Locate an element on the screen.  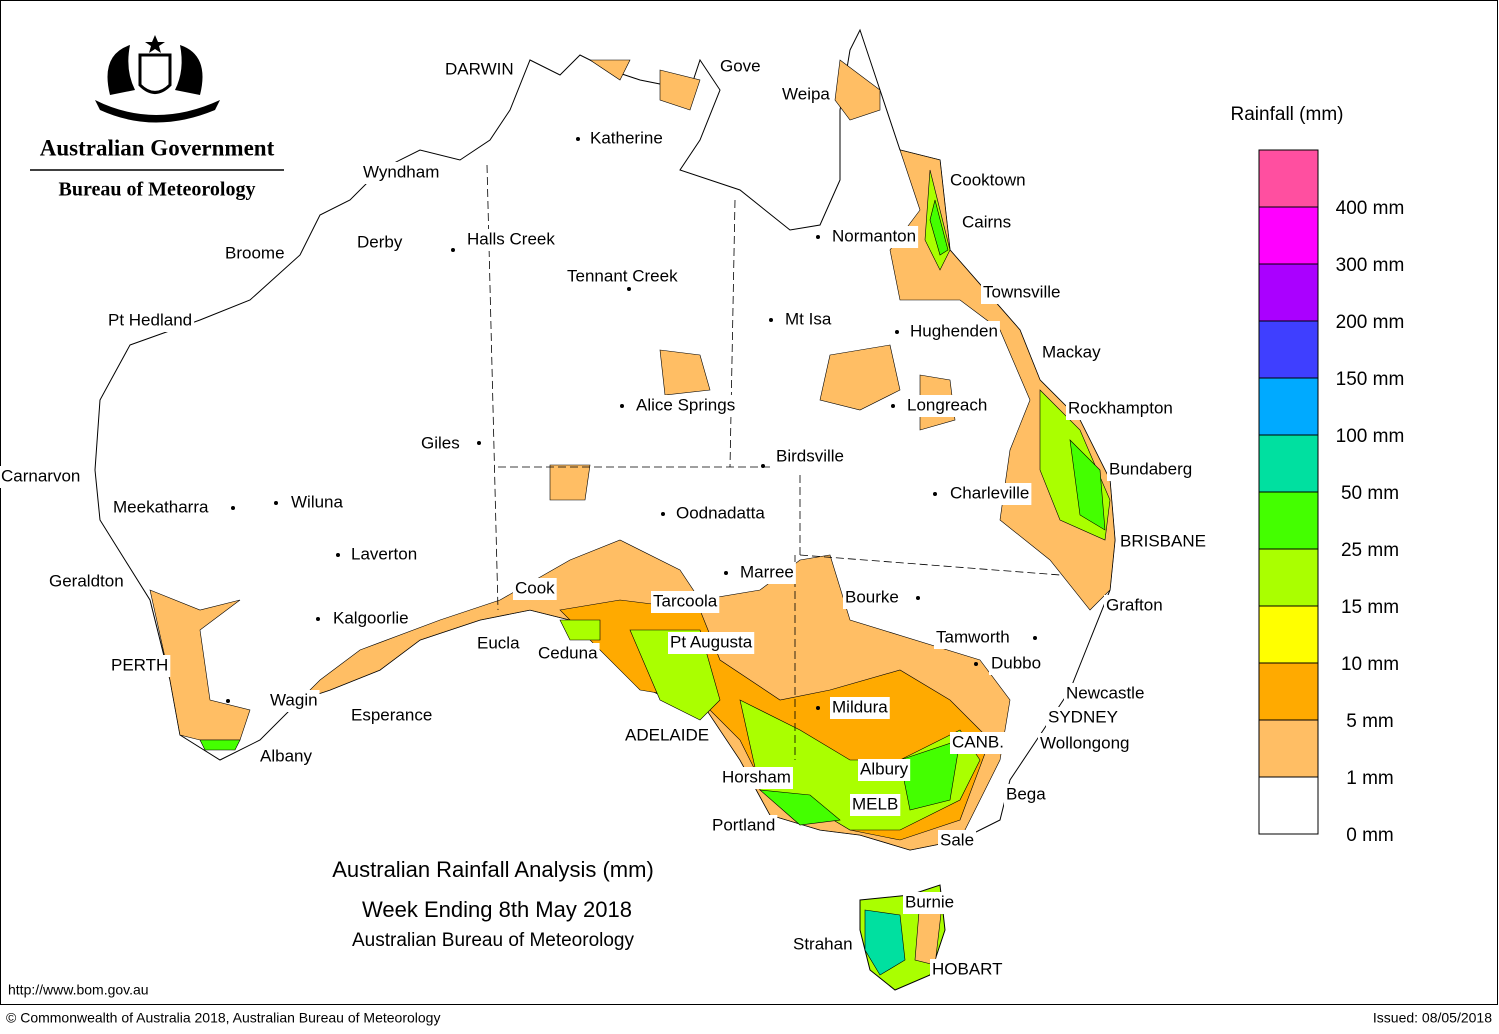
place-label: Cooktown is located at coordinates (988, 179).